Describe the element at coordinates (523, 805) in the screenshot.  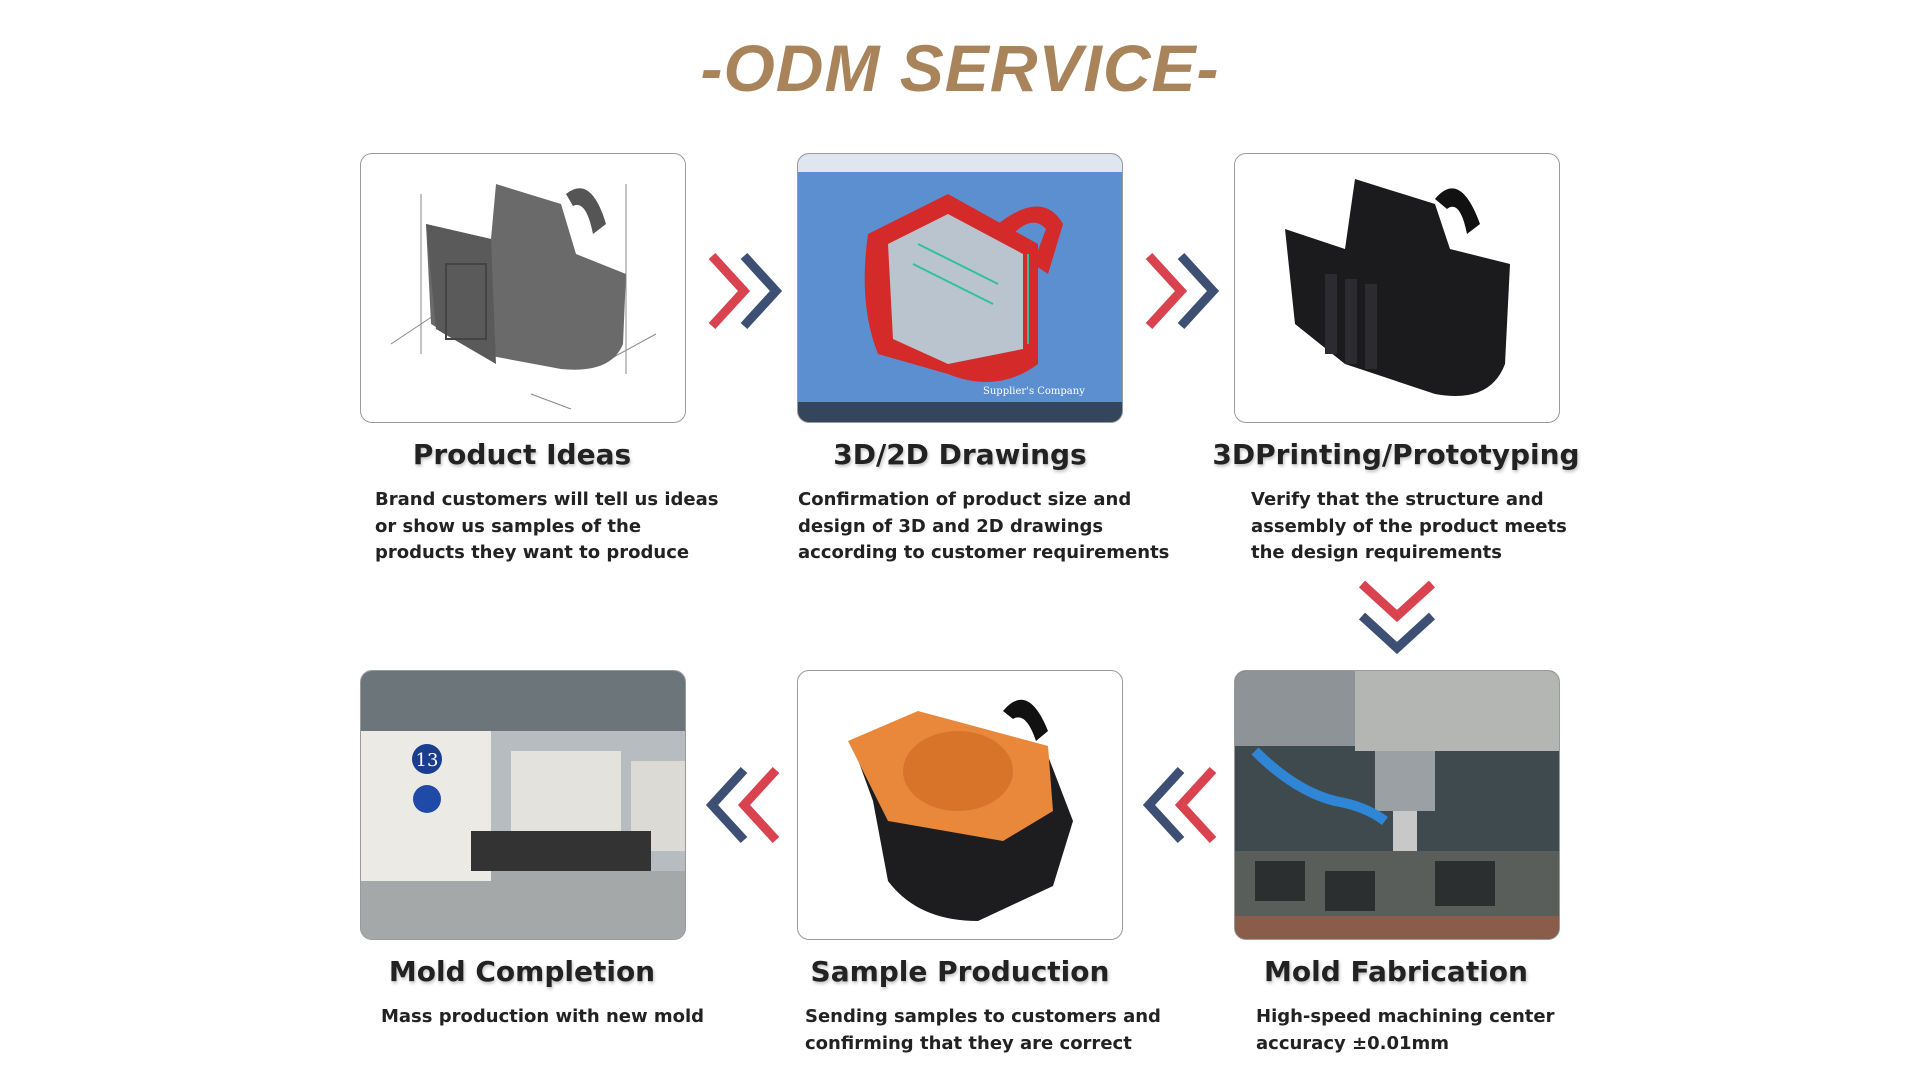
I see `mold-completion-image: 13` at that location.